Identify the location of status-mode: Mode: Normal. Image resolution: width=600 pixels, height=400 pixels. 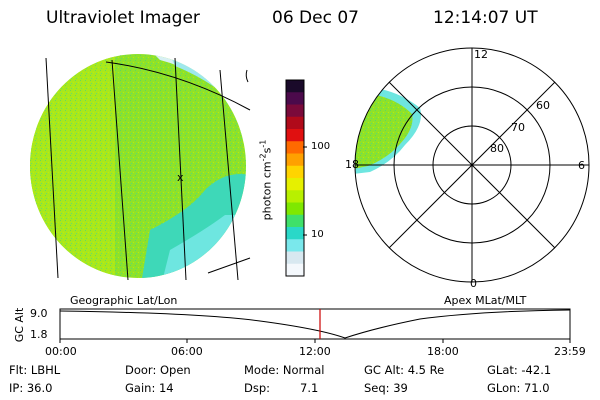
(284, 370).